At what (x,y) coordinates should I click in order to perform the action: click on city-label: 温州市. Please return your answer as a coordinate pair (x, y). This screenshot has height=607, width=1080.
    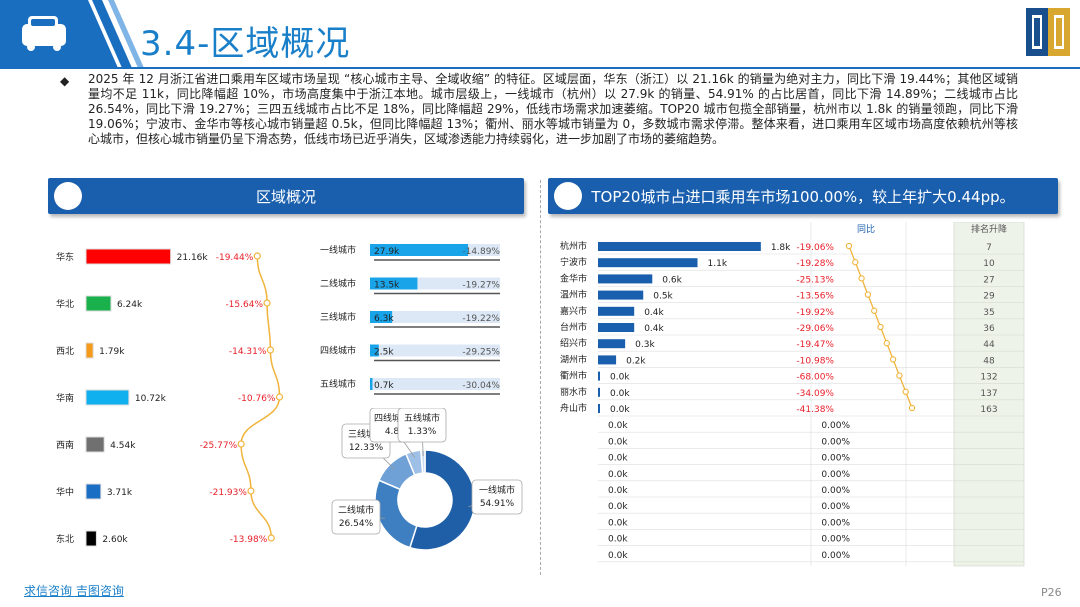
    Looking at the image, I should click on (573, 295).